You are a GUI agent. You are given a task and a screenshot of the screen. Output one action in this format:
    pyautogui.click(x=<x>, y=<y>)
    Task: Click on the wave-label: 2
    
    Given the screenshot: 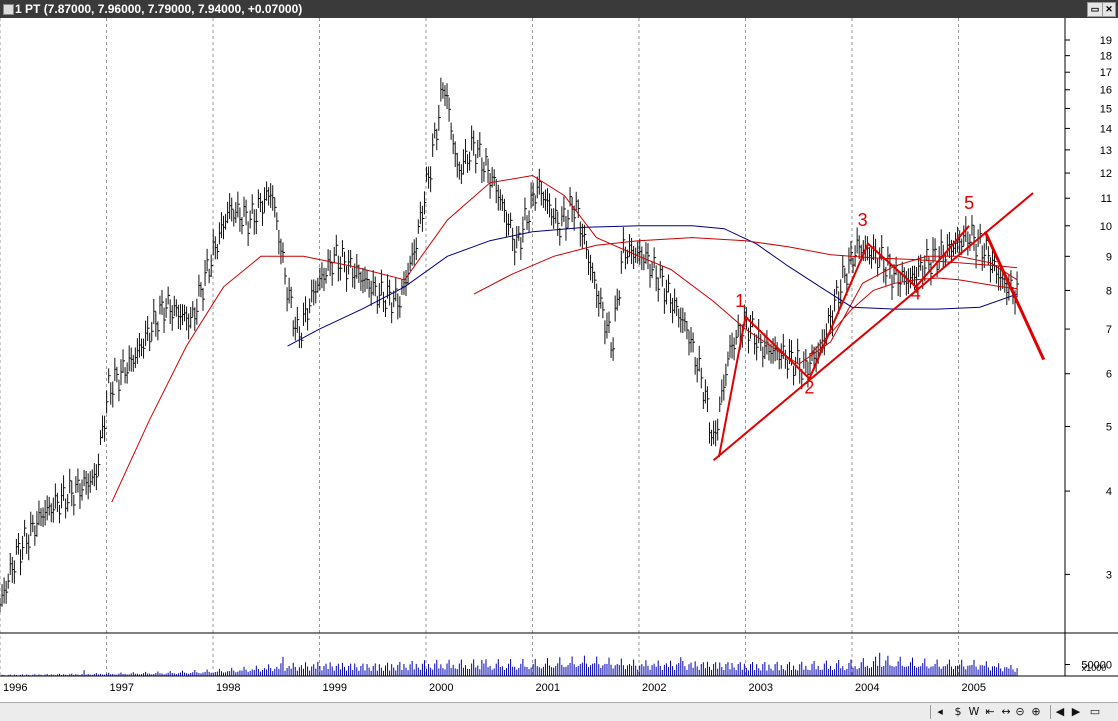 What is the action you would take?
    pyautogui.click(x=809, y=388)
    